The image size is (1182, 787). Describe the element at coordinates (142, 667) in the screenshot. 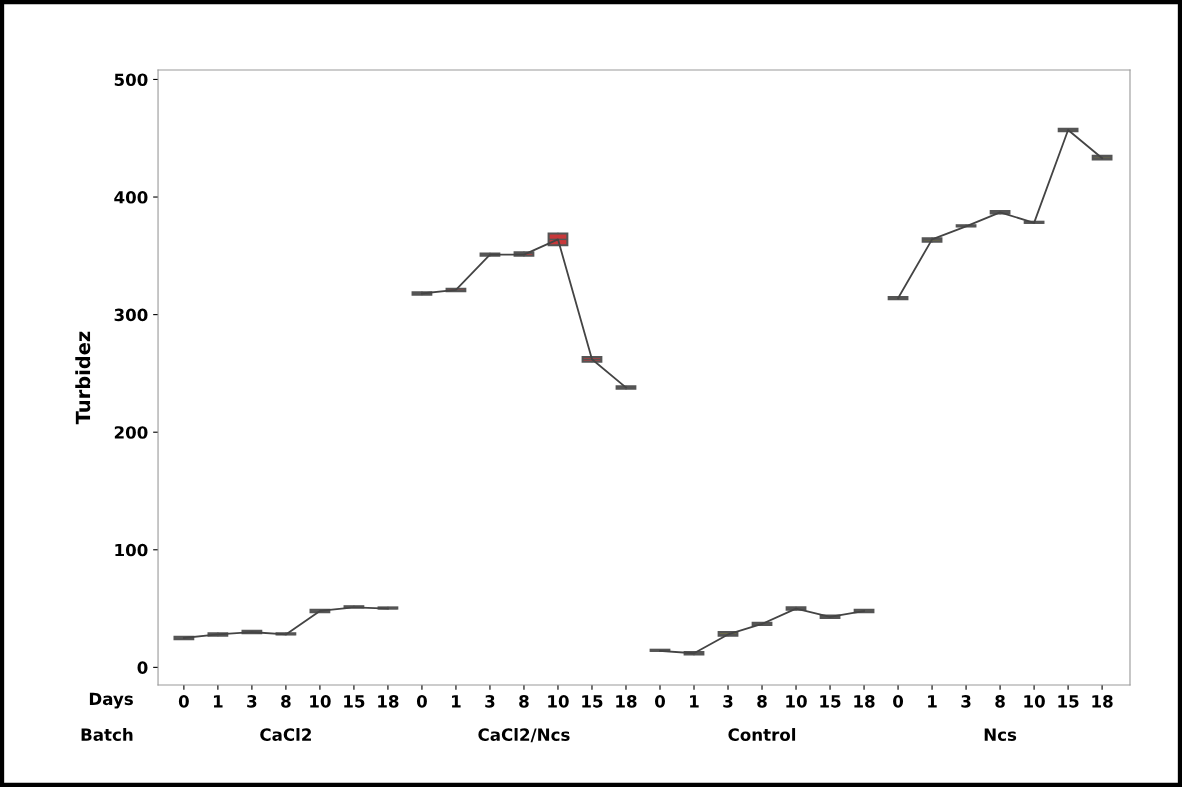

I see `y-tick-label: 0` at that location.